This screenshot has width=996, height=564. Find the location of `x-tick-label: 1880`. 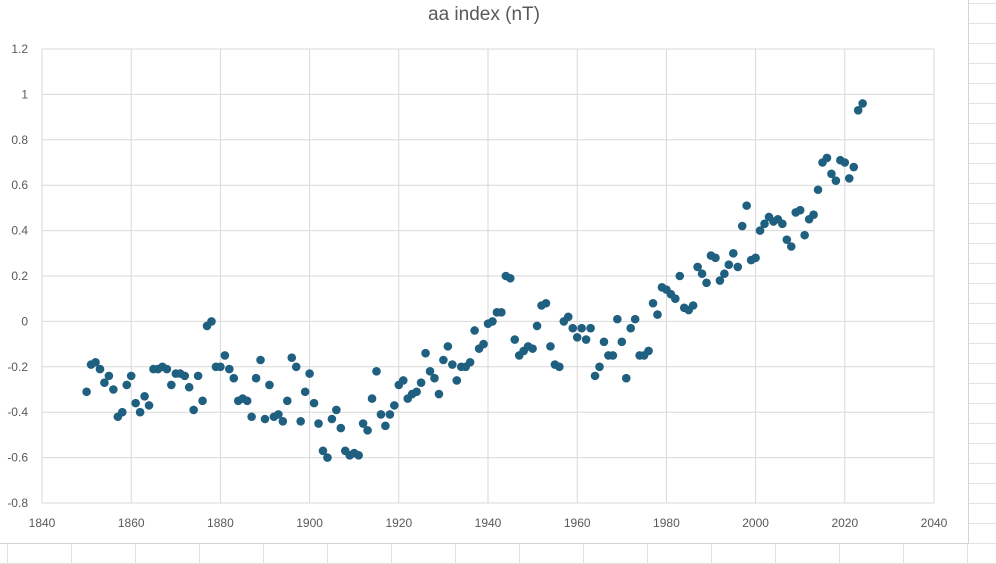

x-tick-label: 1880 is located at coordinates (220, 523).